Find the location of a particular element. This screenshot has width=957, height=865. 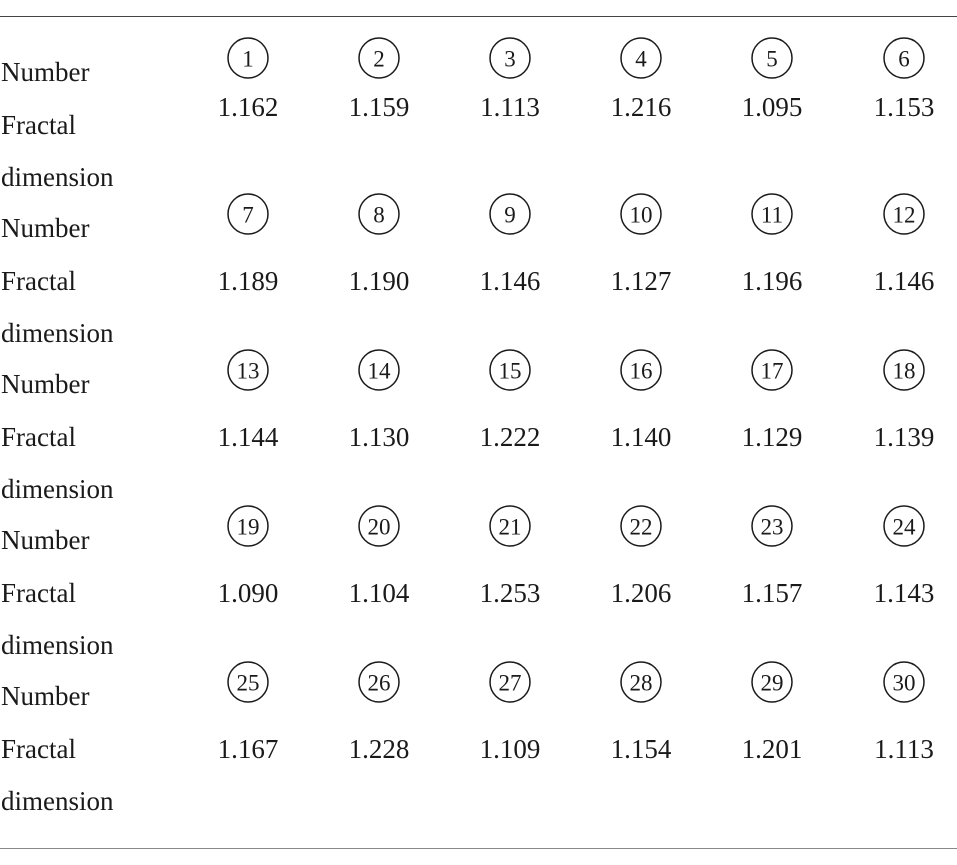

circled-number: 17 is located at coordinates (772, 370).